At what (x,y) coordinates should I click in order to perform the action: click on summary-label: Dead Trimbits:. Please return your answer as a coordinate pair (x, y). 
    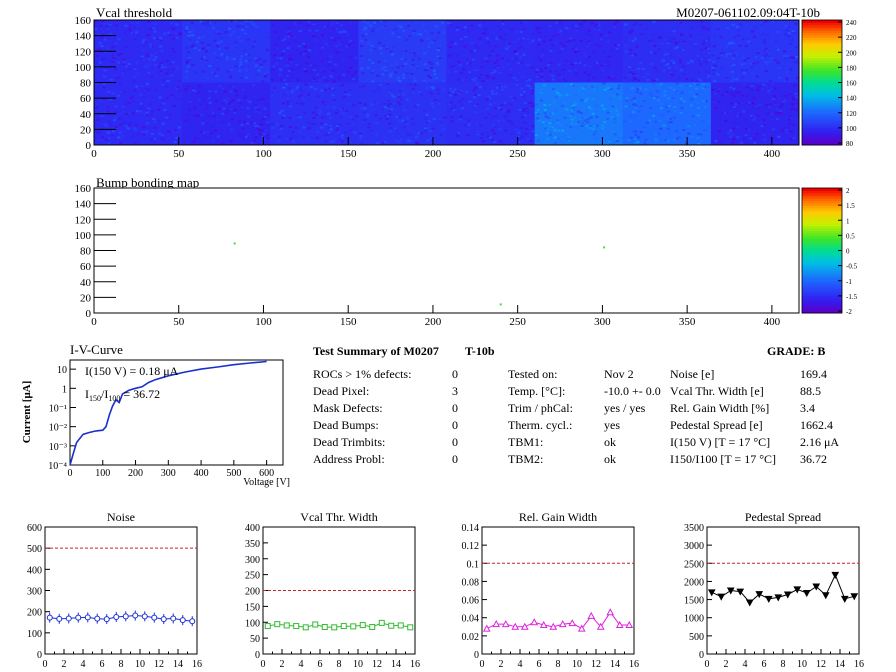
    Looking at the image, I should click on (349, 442).